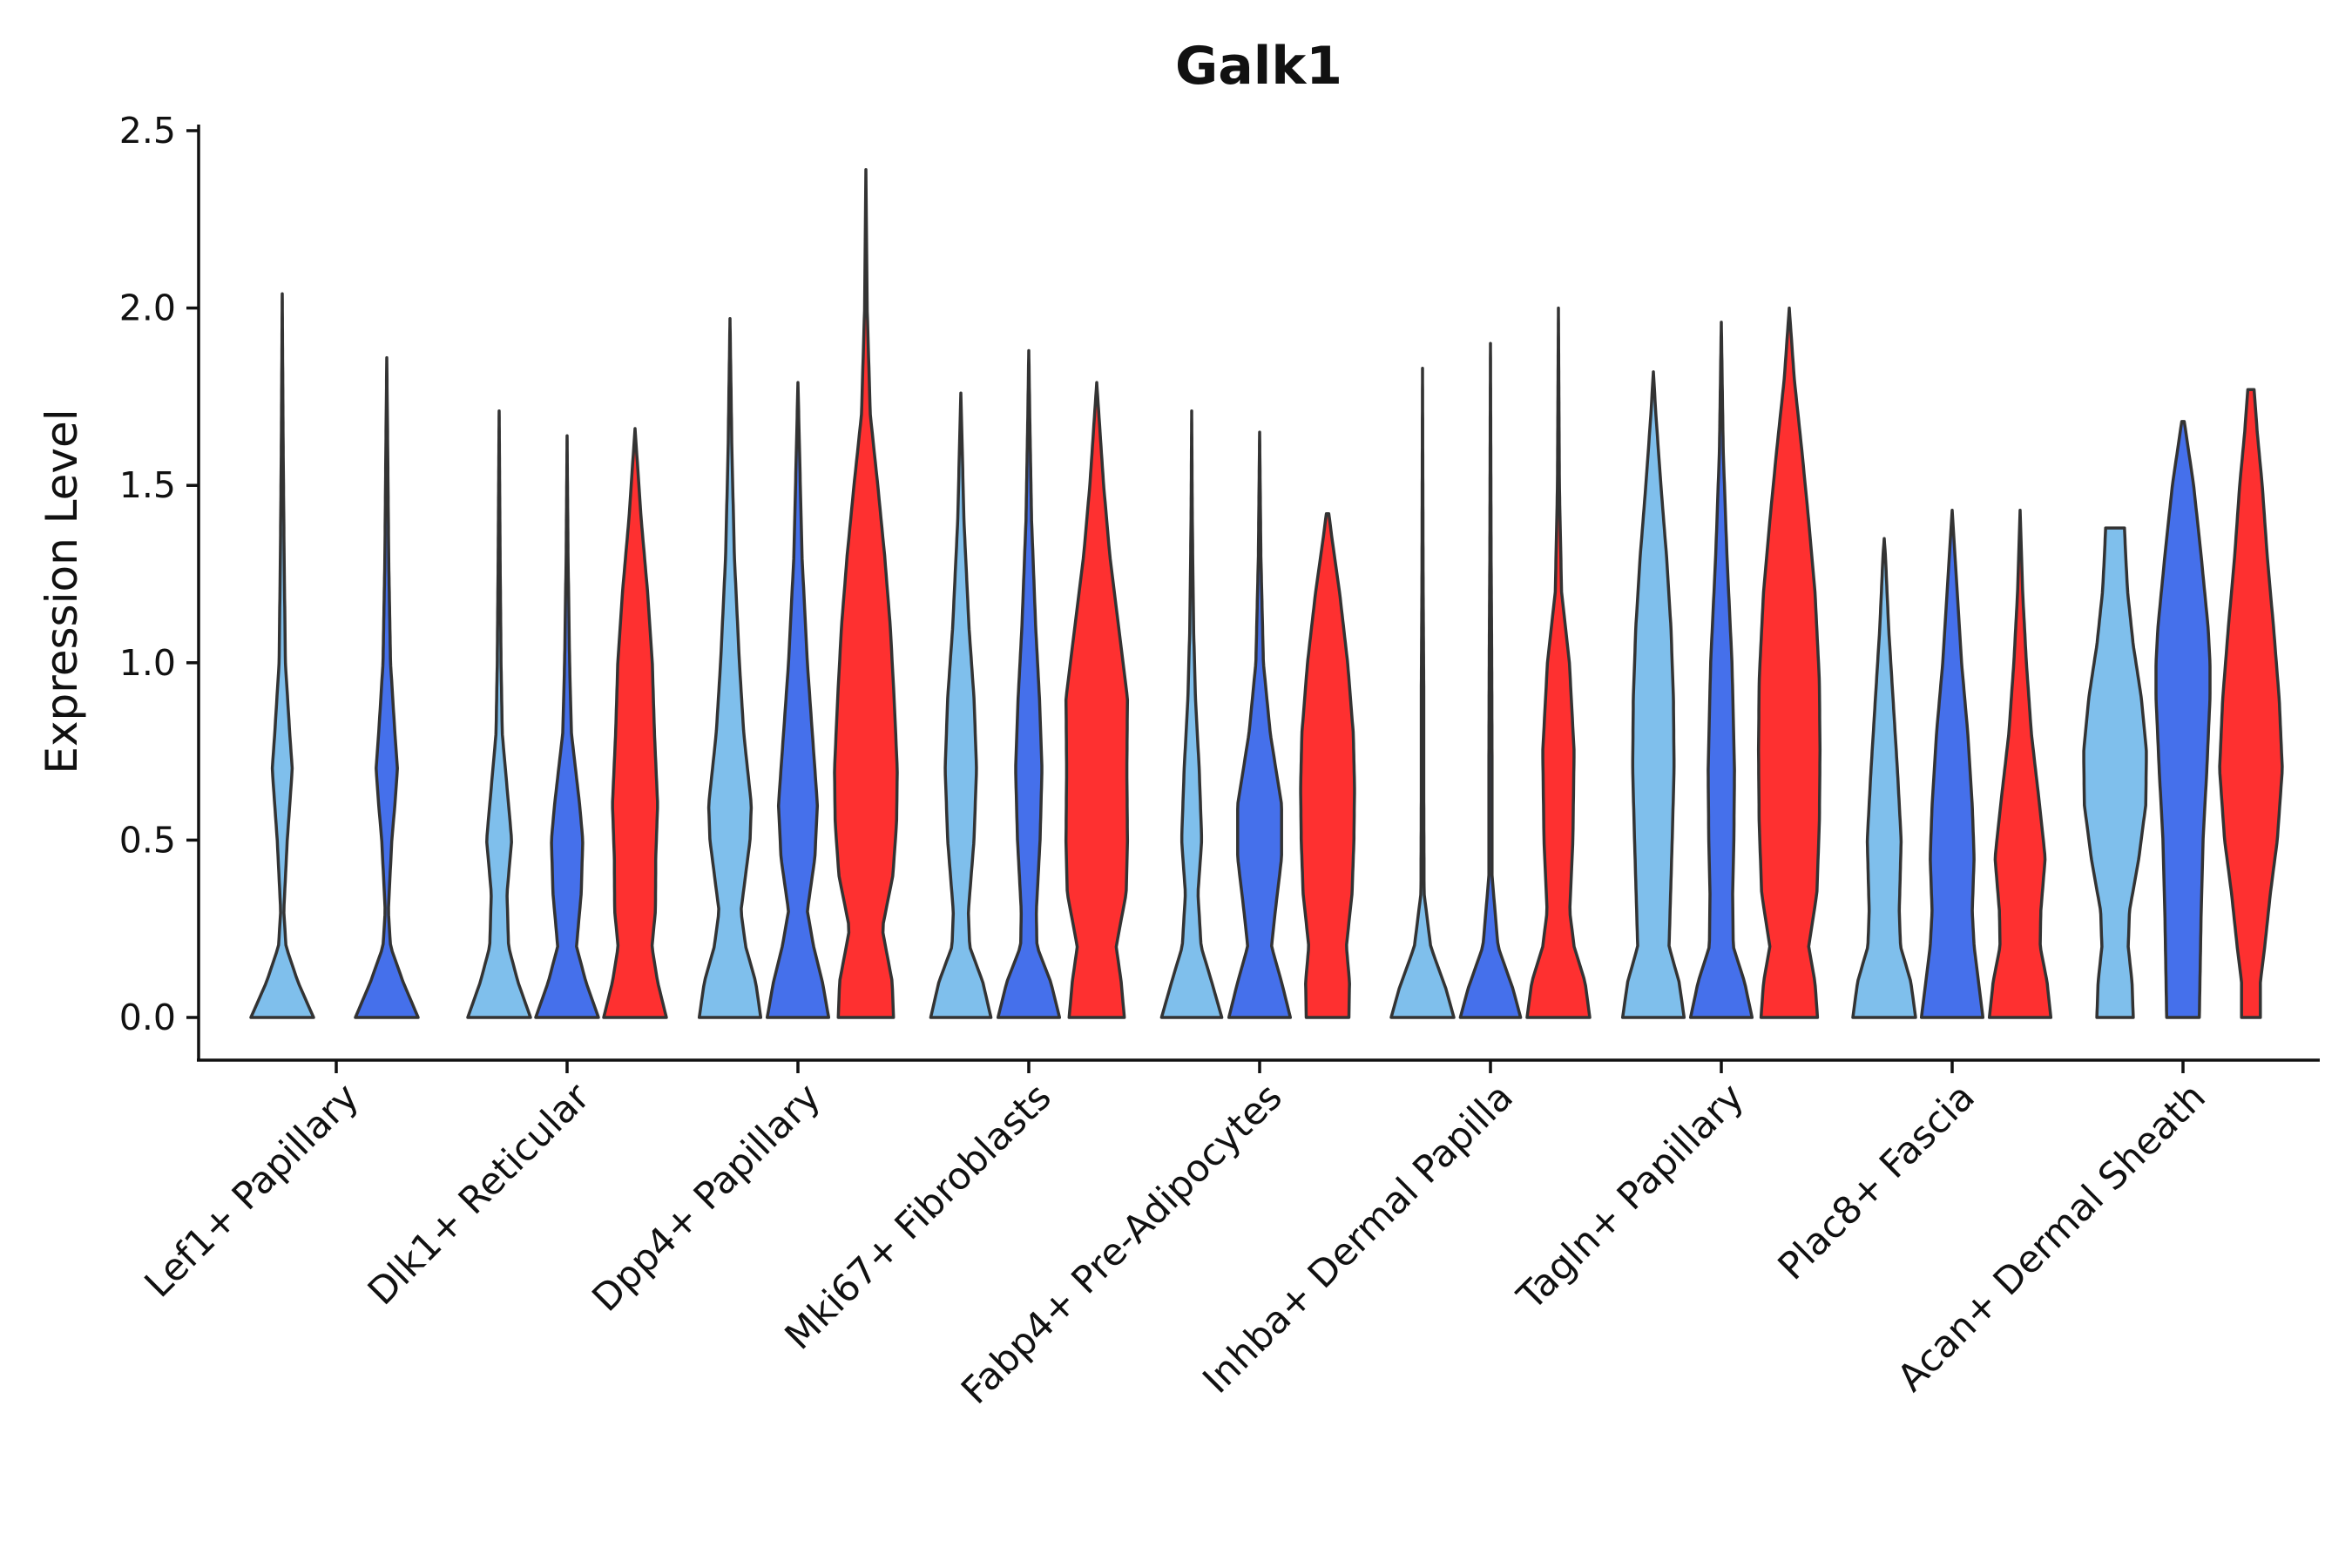  I want to click on chart-title: Galk1, so click(1258, 66).